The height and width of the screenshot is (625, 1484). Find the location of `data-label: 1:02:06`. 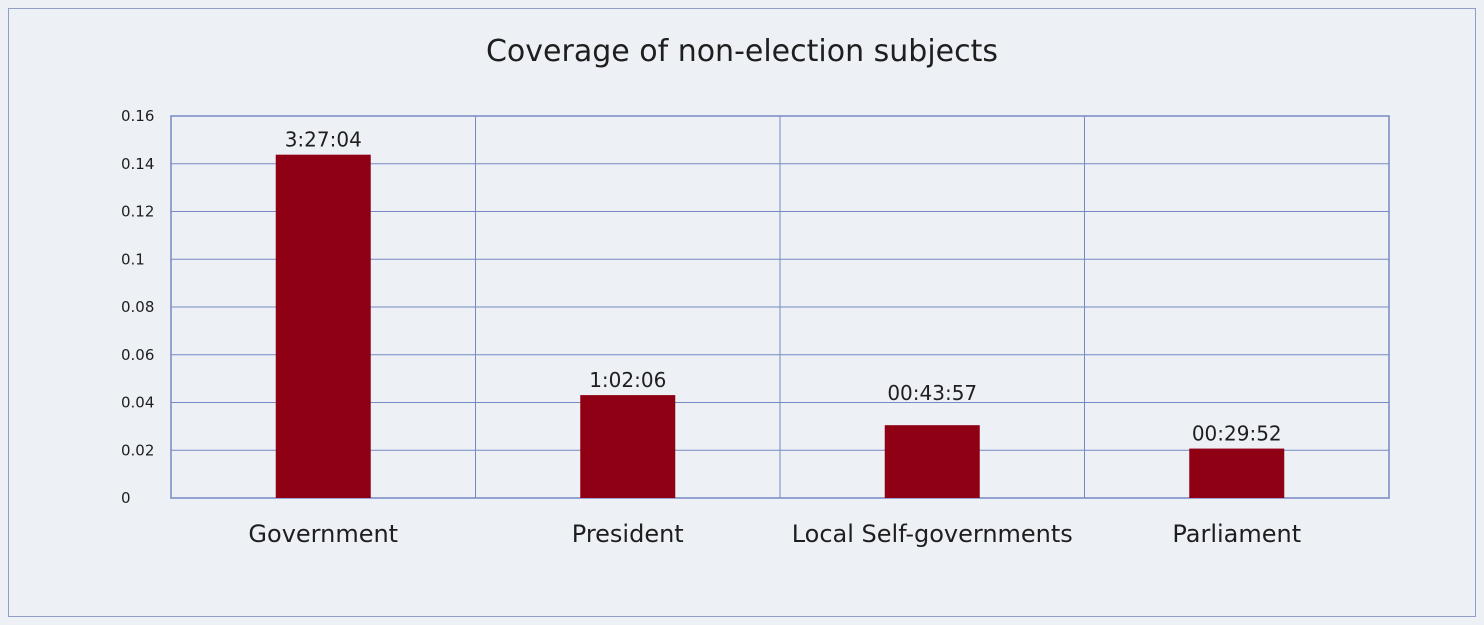

data-label: 1:02:06 is located at coordinates (627, 380).